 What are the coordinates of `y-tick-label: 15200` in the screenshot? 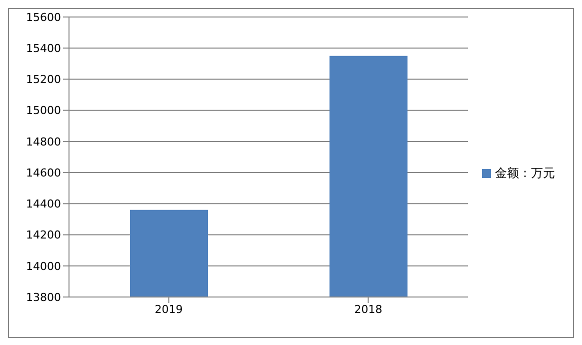 It's located at (43, 79).